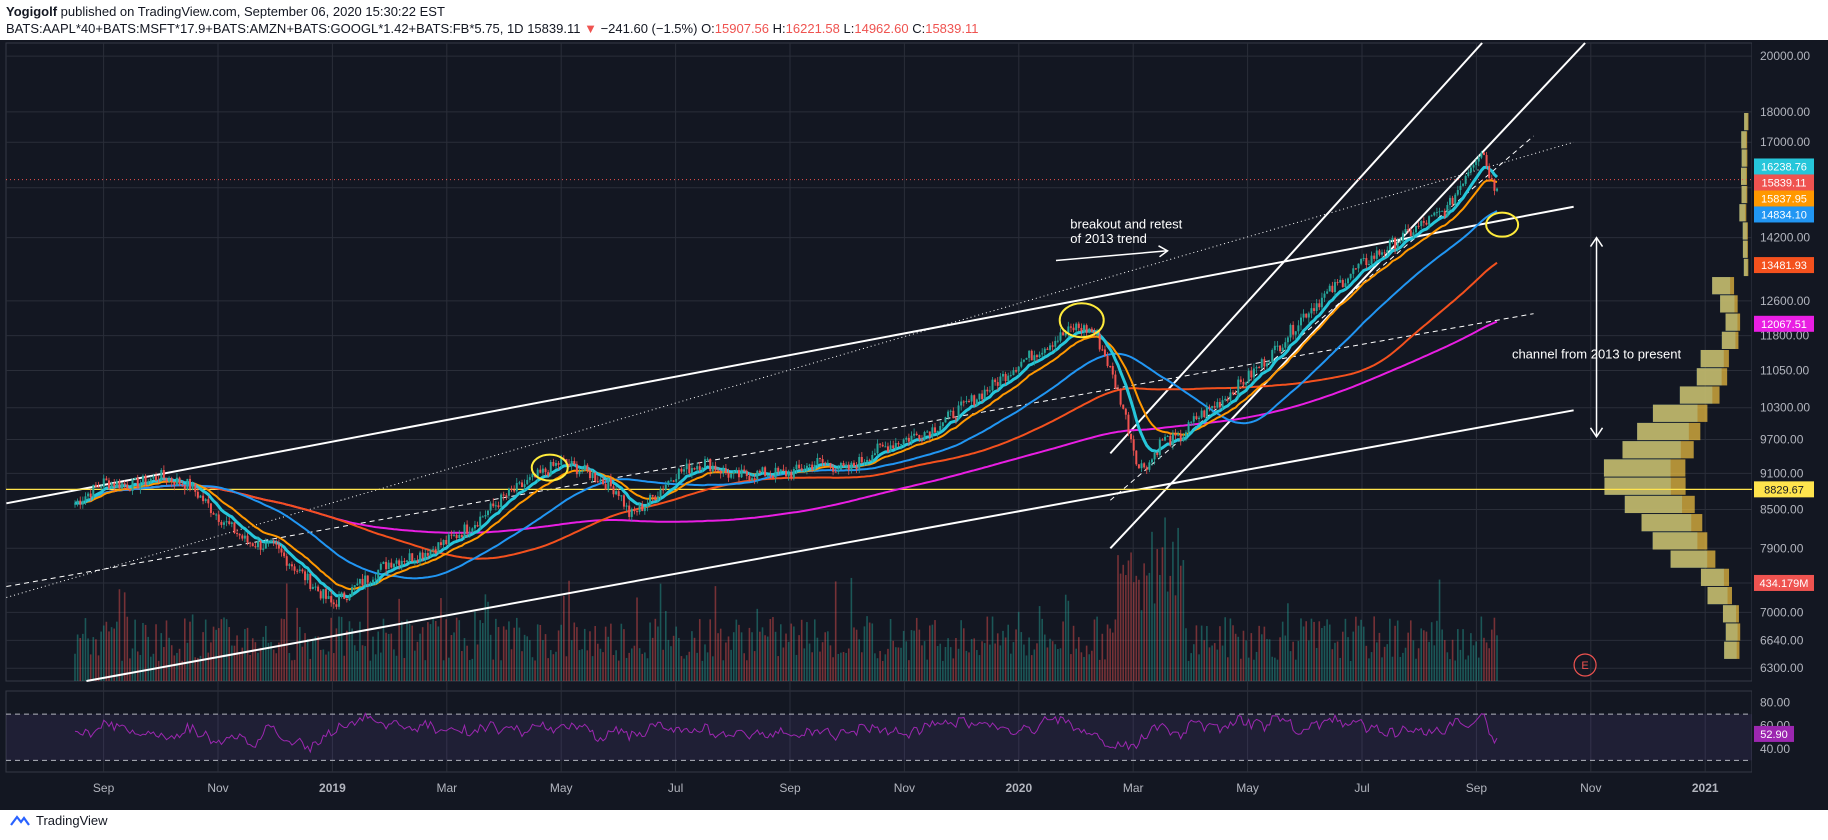 The height and width of the screenshot is (840, 1828). Describe the element at coordinates (1782, 440) in the screenshot. I see `y-tick-label: 9700.00` at that location.